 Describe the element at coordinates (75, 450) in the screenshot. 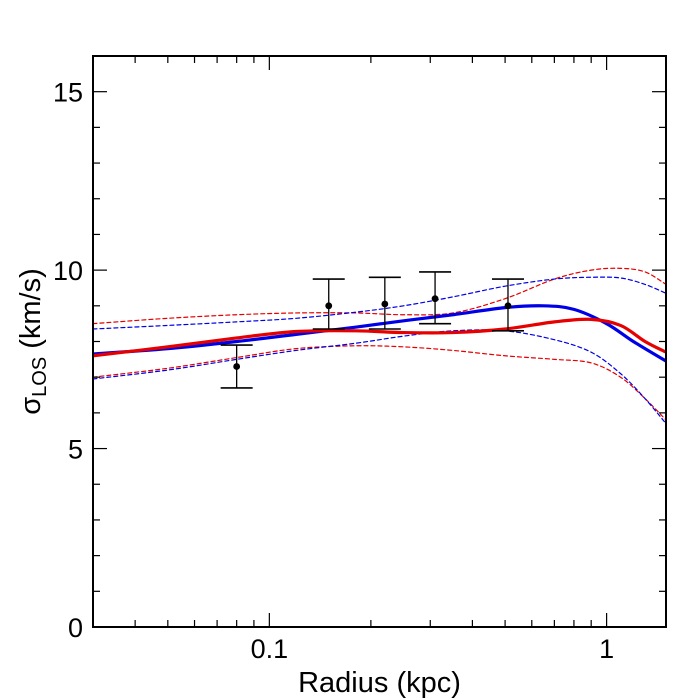

I see `y-tick-label: 5` at that location.